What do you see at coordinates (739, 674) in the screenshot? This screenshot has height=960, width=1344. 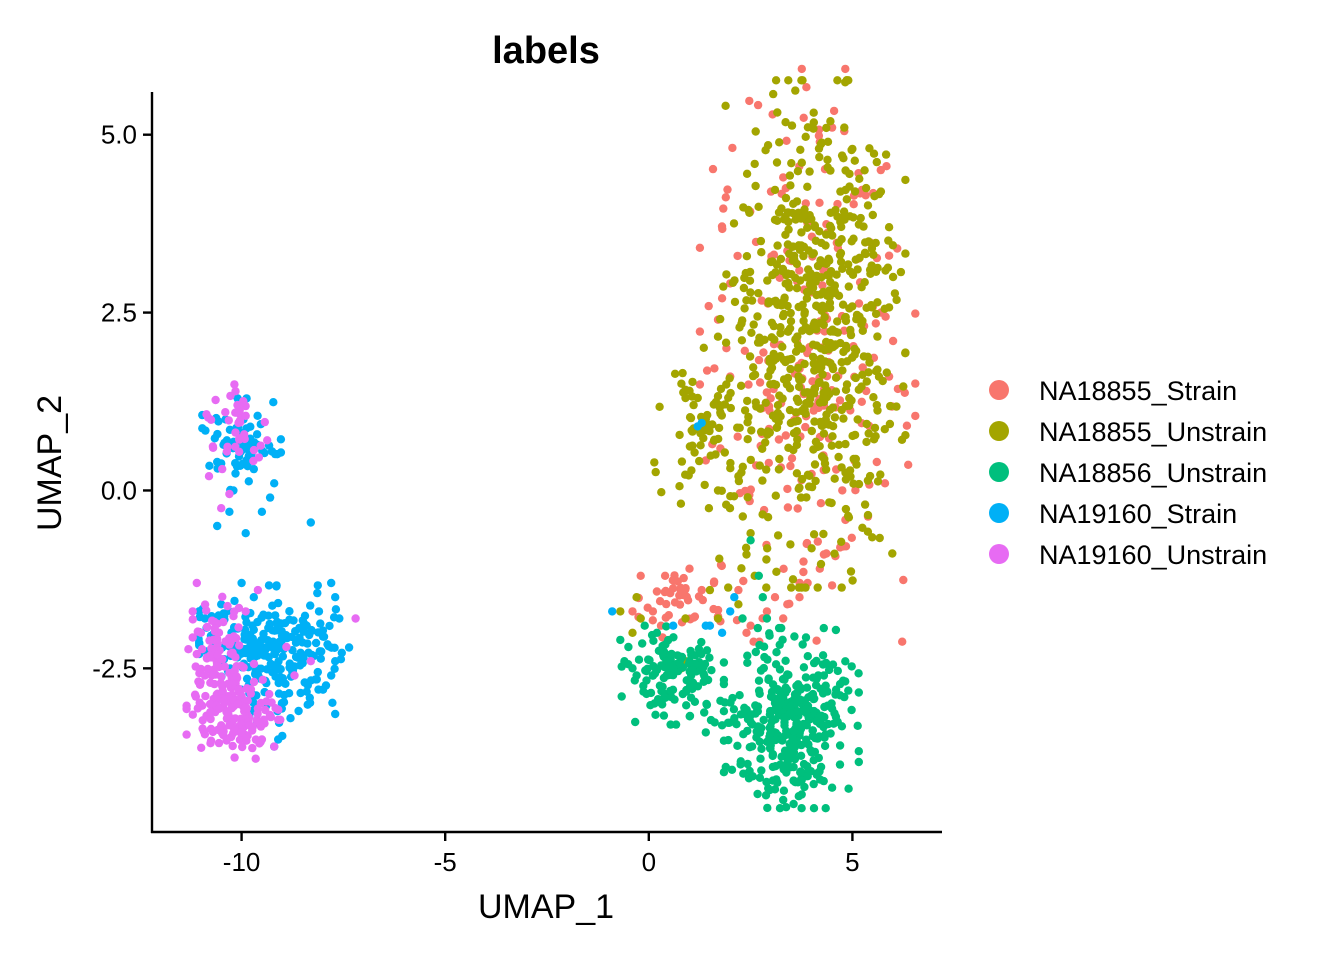 I see `series-NA18856_Unstrain` at bounding box center [739, 674].